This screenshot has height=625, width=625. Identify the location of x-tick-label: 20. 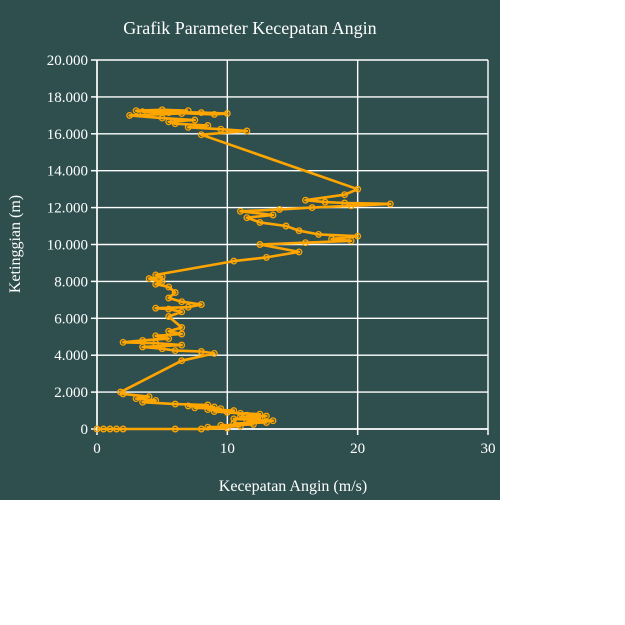
(357, 449).